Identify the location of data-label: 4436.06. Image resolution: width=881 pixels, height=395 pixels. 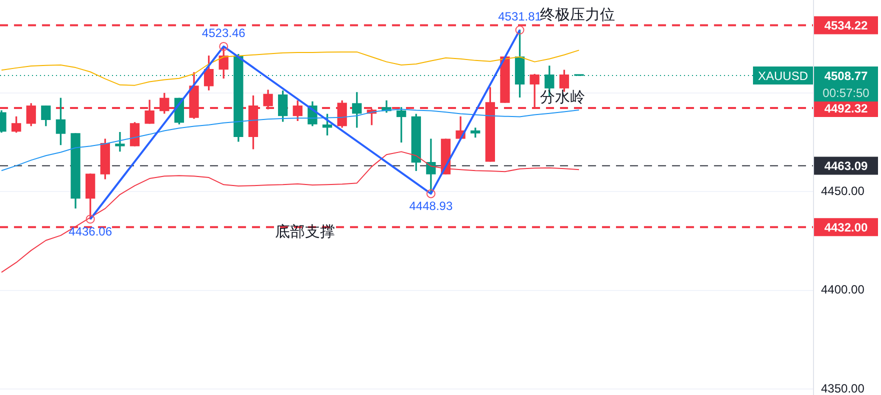
(90, 231).